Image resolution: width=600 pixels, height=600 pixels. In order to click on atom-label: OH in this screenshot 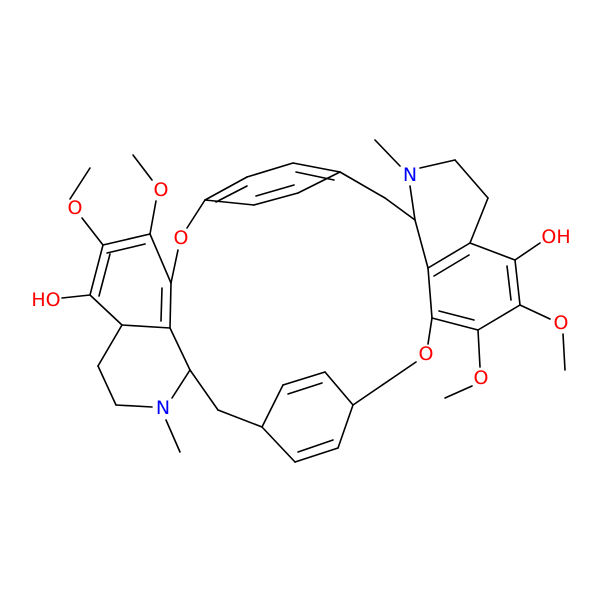, I will do `click(555, 237)`.